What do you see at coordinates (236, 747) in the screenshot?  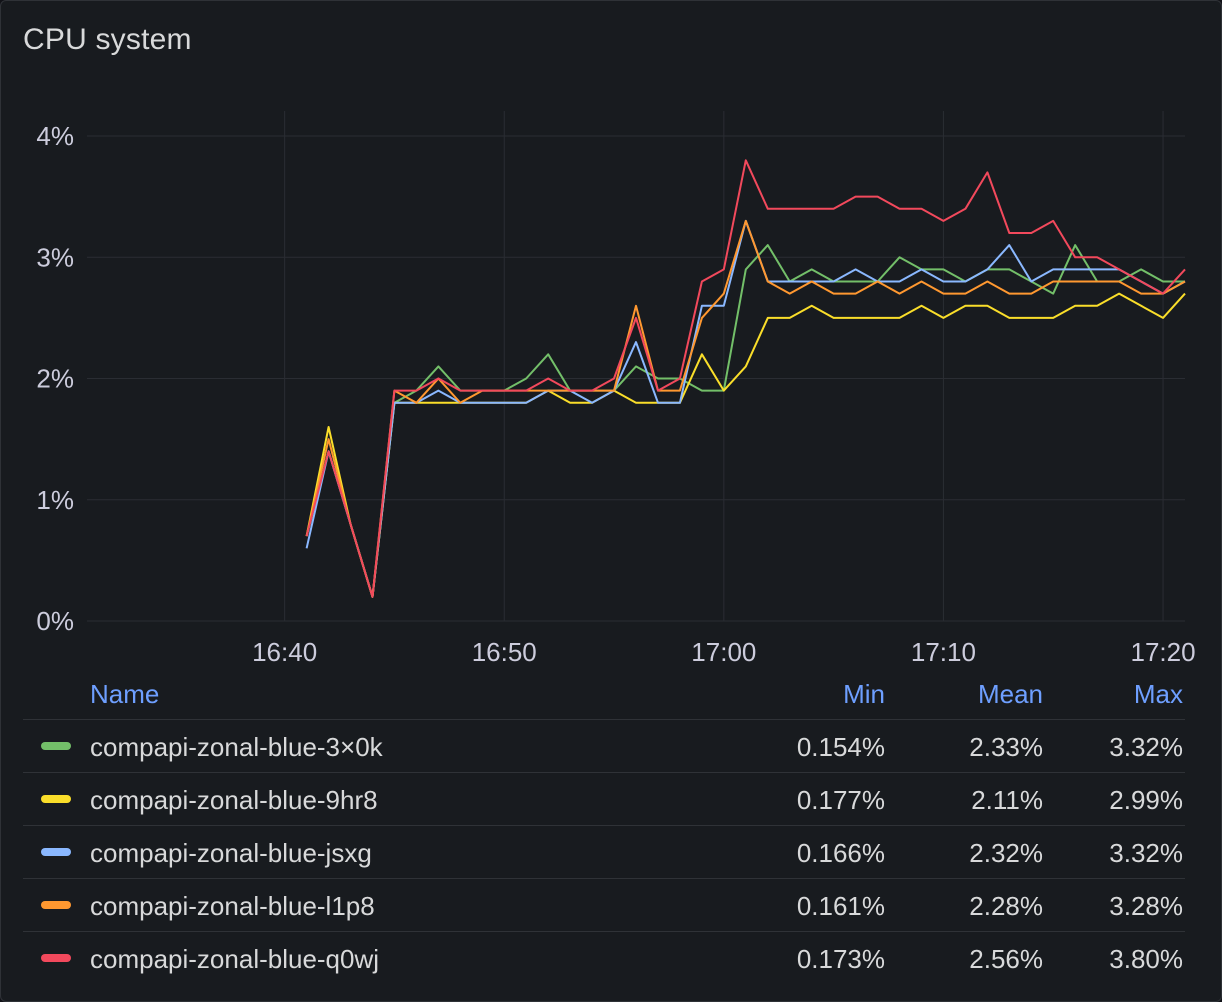 I see `legend-series-name: compapi-zonal-blue-3×0k` at bounding box center [236, 747].